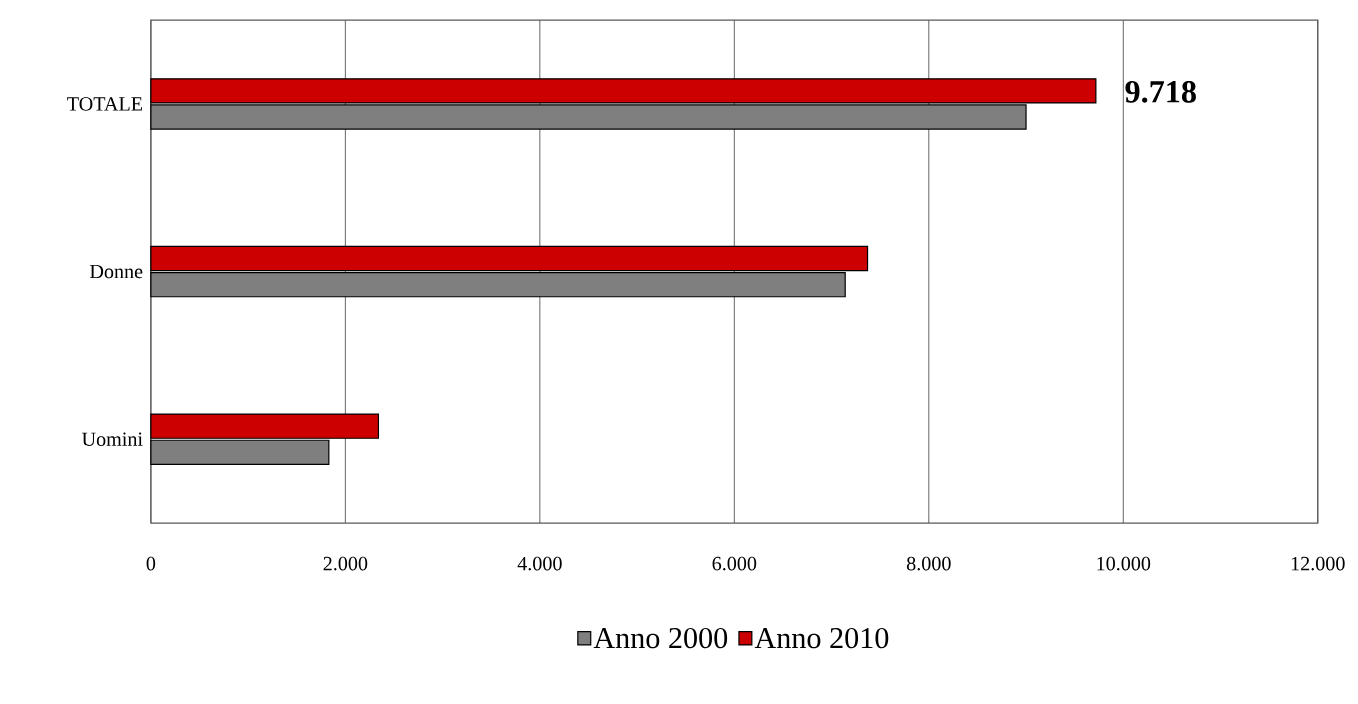 Image resolution: width=1358 pixels, height=704 pixels. What do you see at coordinates (112, 439) in the screenshot?
I see `y-tick-label: Uomini` at bounding box center [112, 439].